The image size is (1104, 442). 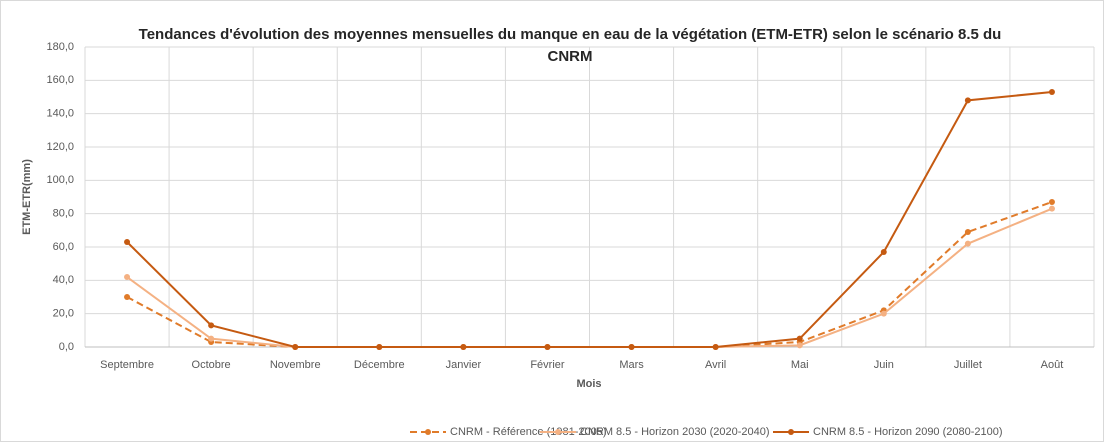 What do you see at coordinates (211, 365) in the screenshot?
I see `x-tick-label: Octobre` at bounding box center [211, 365].